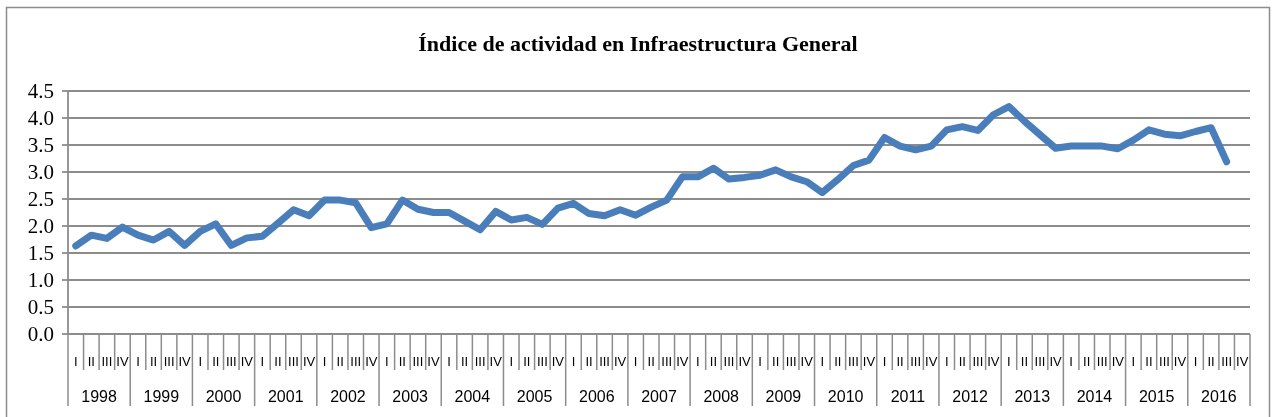 This screenshot has width=1276, height=417. What do you see at coordinates (40, 172) in the screenshot?
I see `y-tick-label: 3.0` at bounding box center [40, 172].